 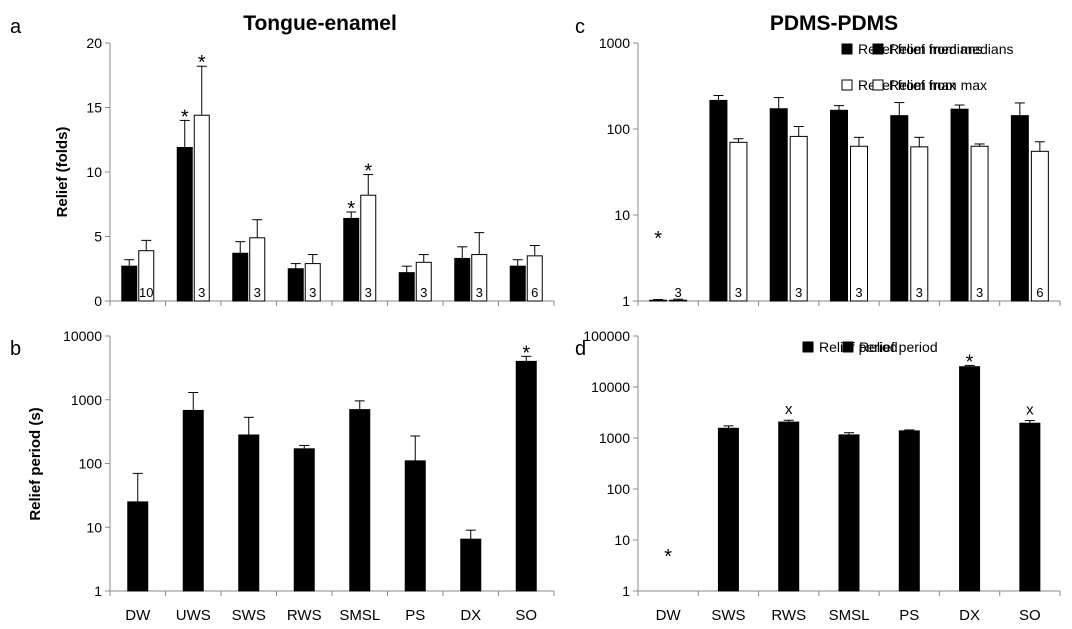 I want to click on panel-a-ylabel: Relief (folds), so click(x=62, y=172).